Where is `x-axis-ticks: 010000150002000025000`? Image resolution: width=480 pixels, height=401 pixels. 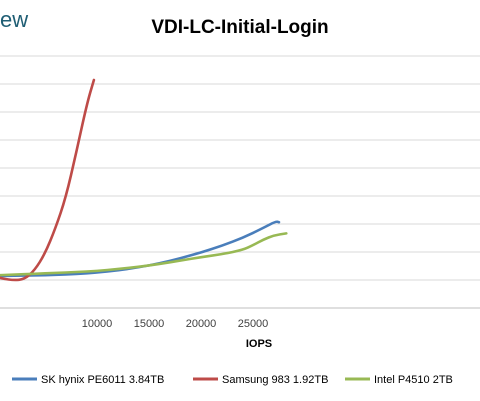 x-axis-ticks: 010000150002000025000 is located at coordinates (175, 324).